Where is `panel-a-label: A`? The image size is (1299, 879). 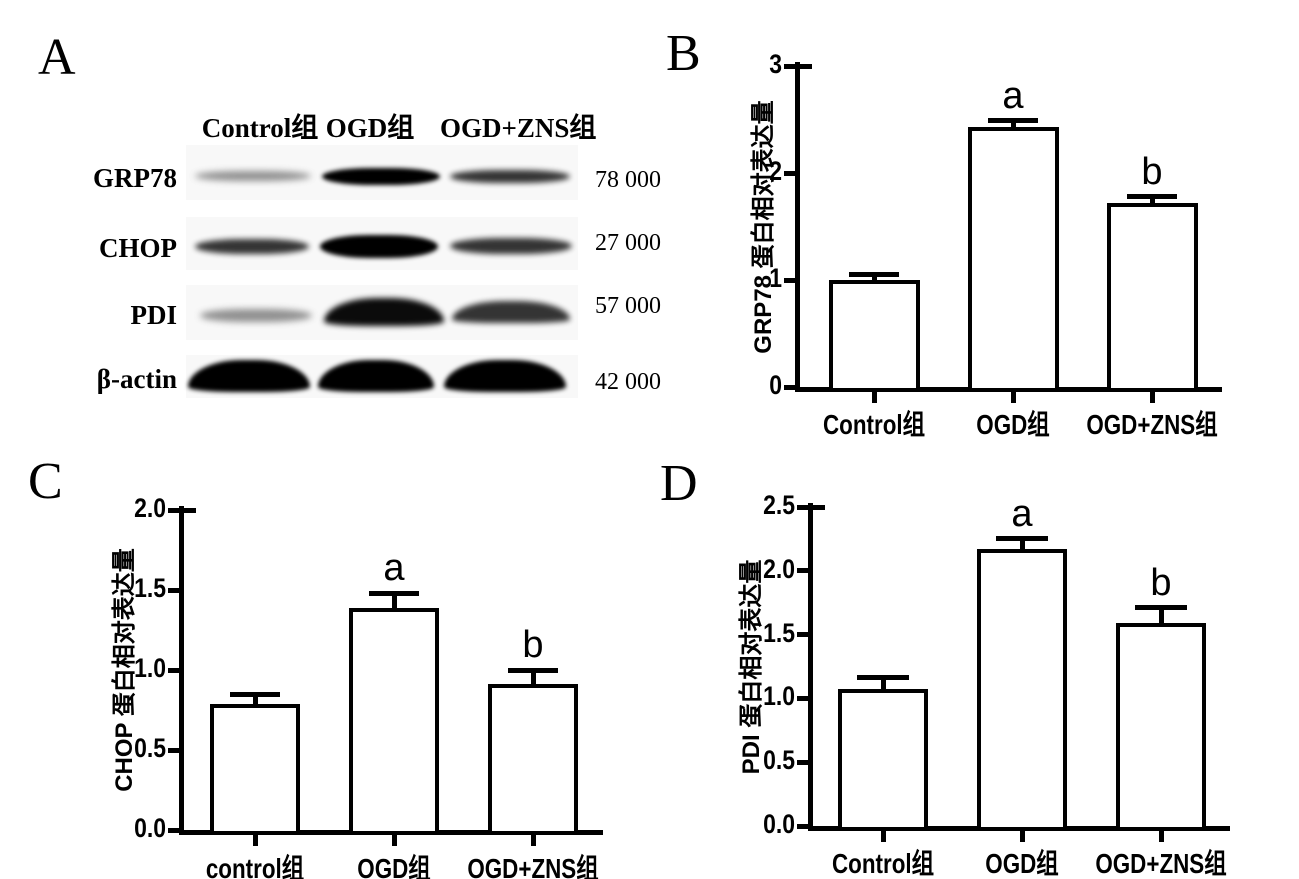 panel-a-label: A is located at coordinates (57, 57).